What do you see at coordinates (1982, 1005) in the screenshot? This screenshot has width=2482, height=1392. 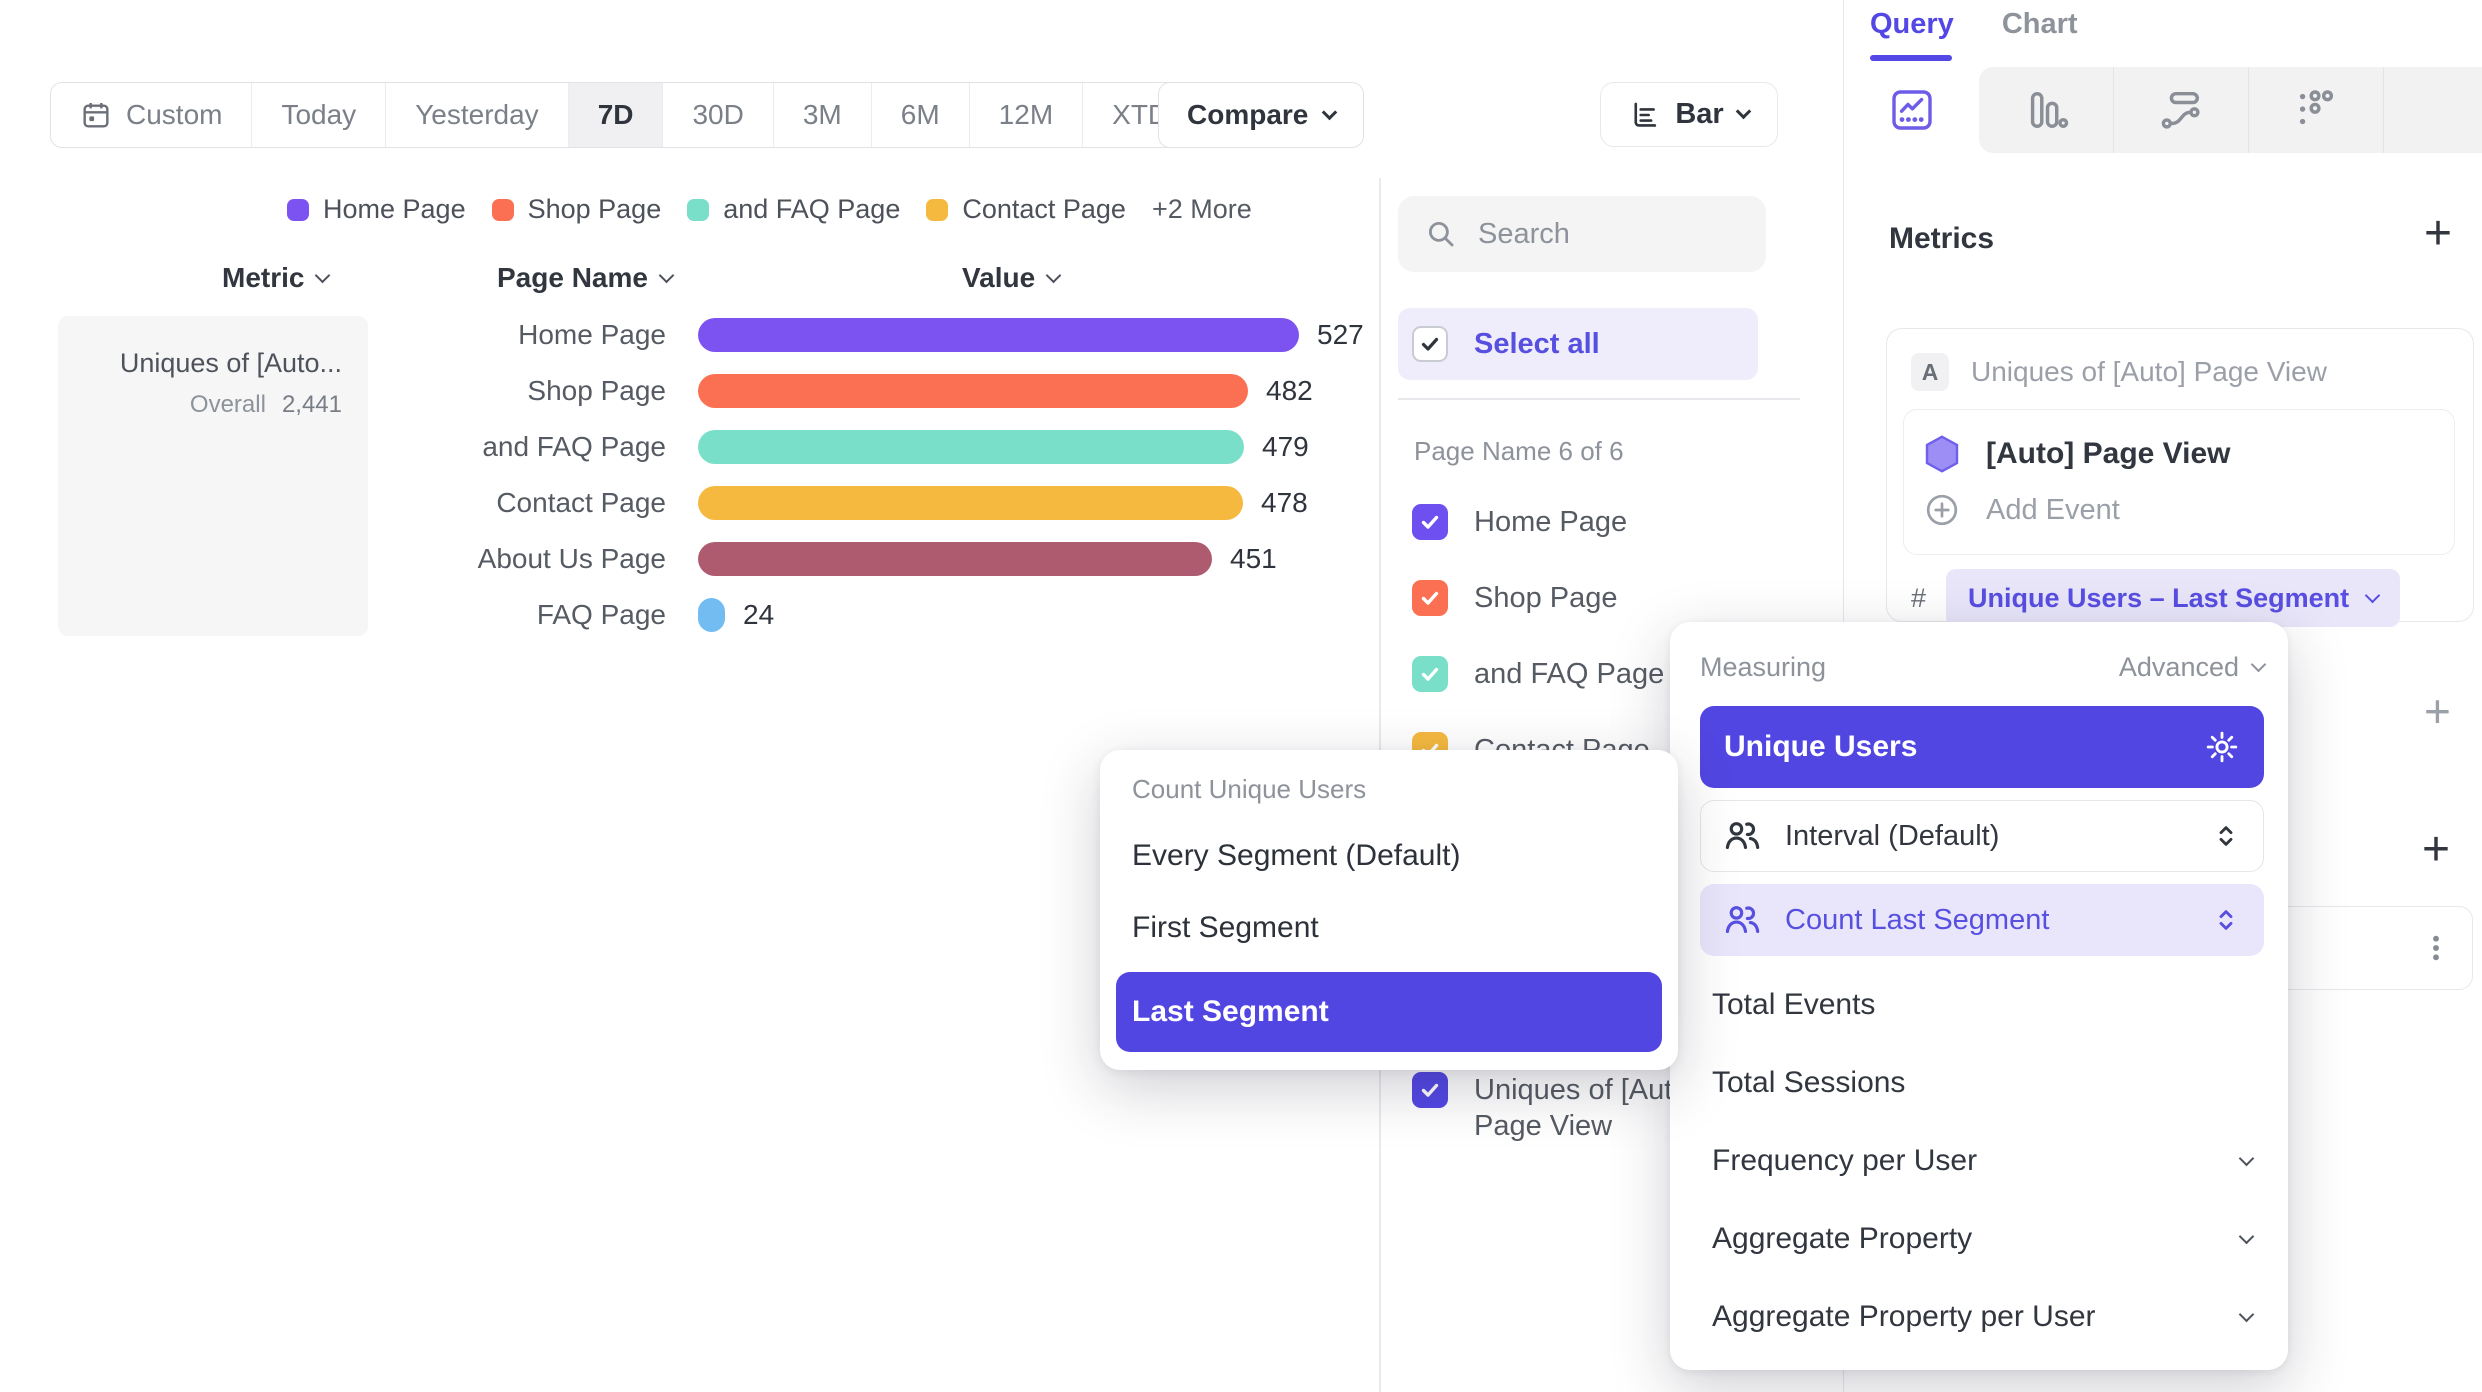 I see `measuring-option-total-events: Total Events` at bounding box center [1982, 1005].